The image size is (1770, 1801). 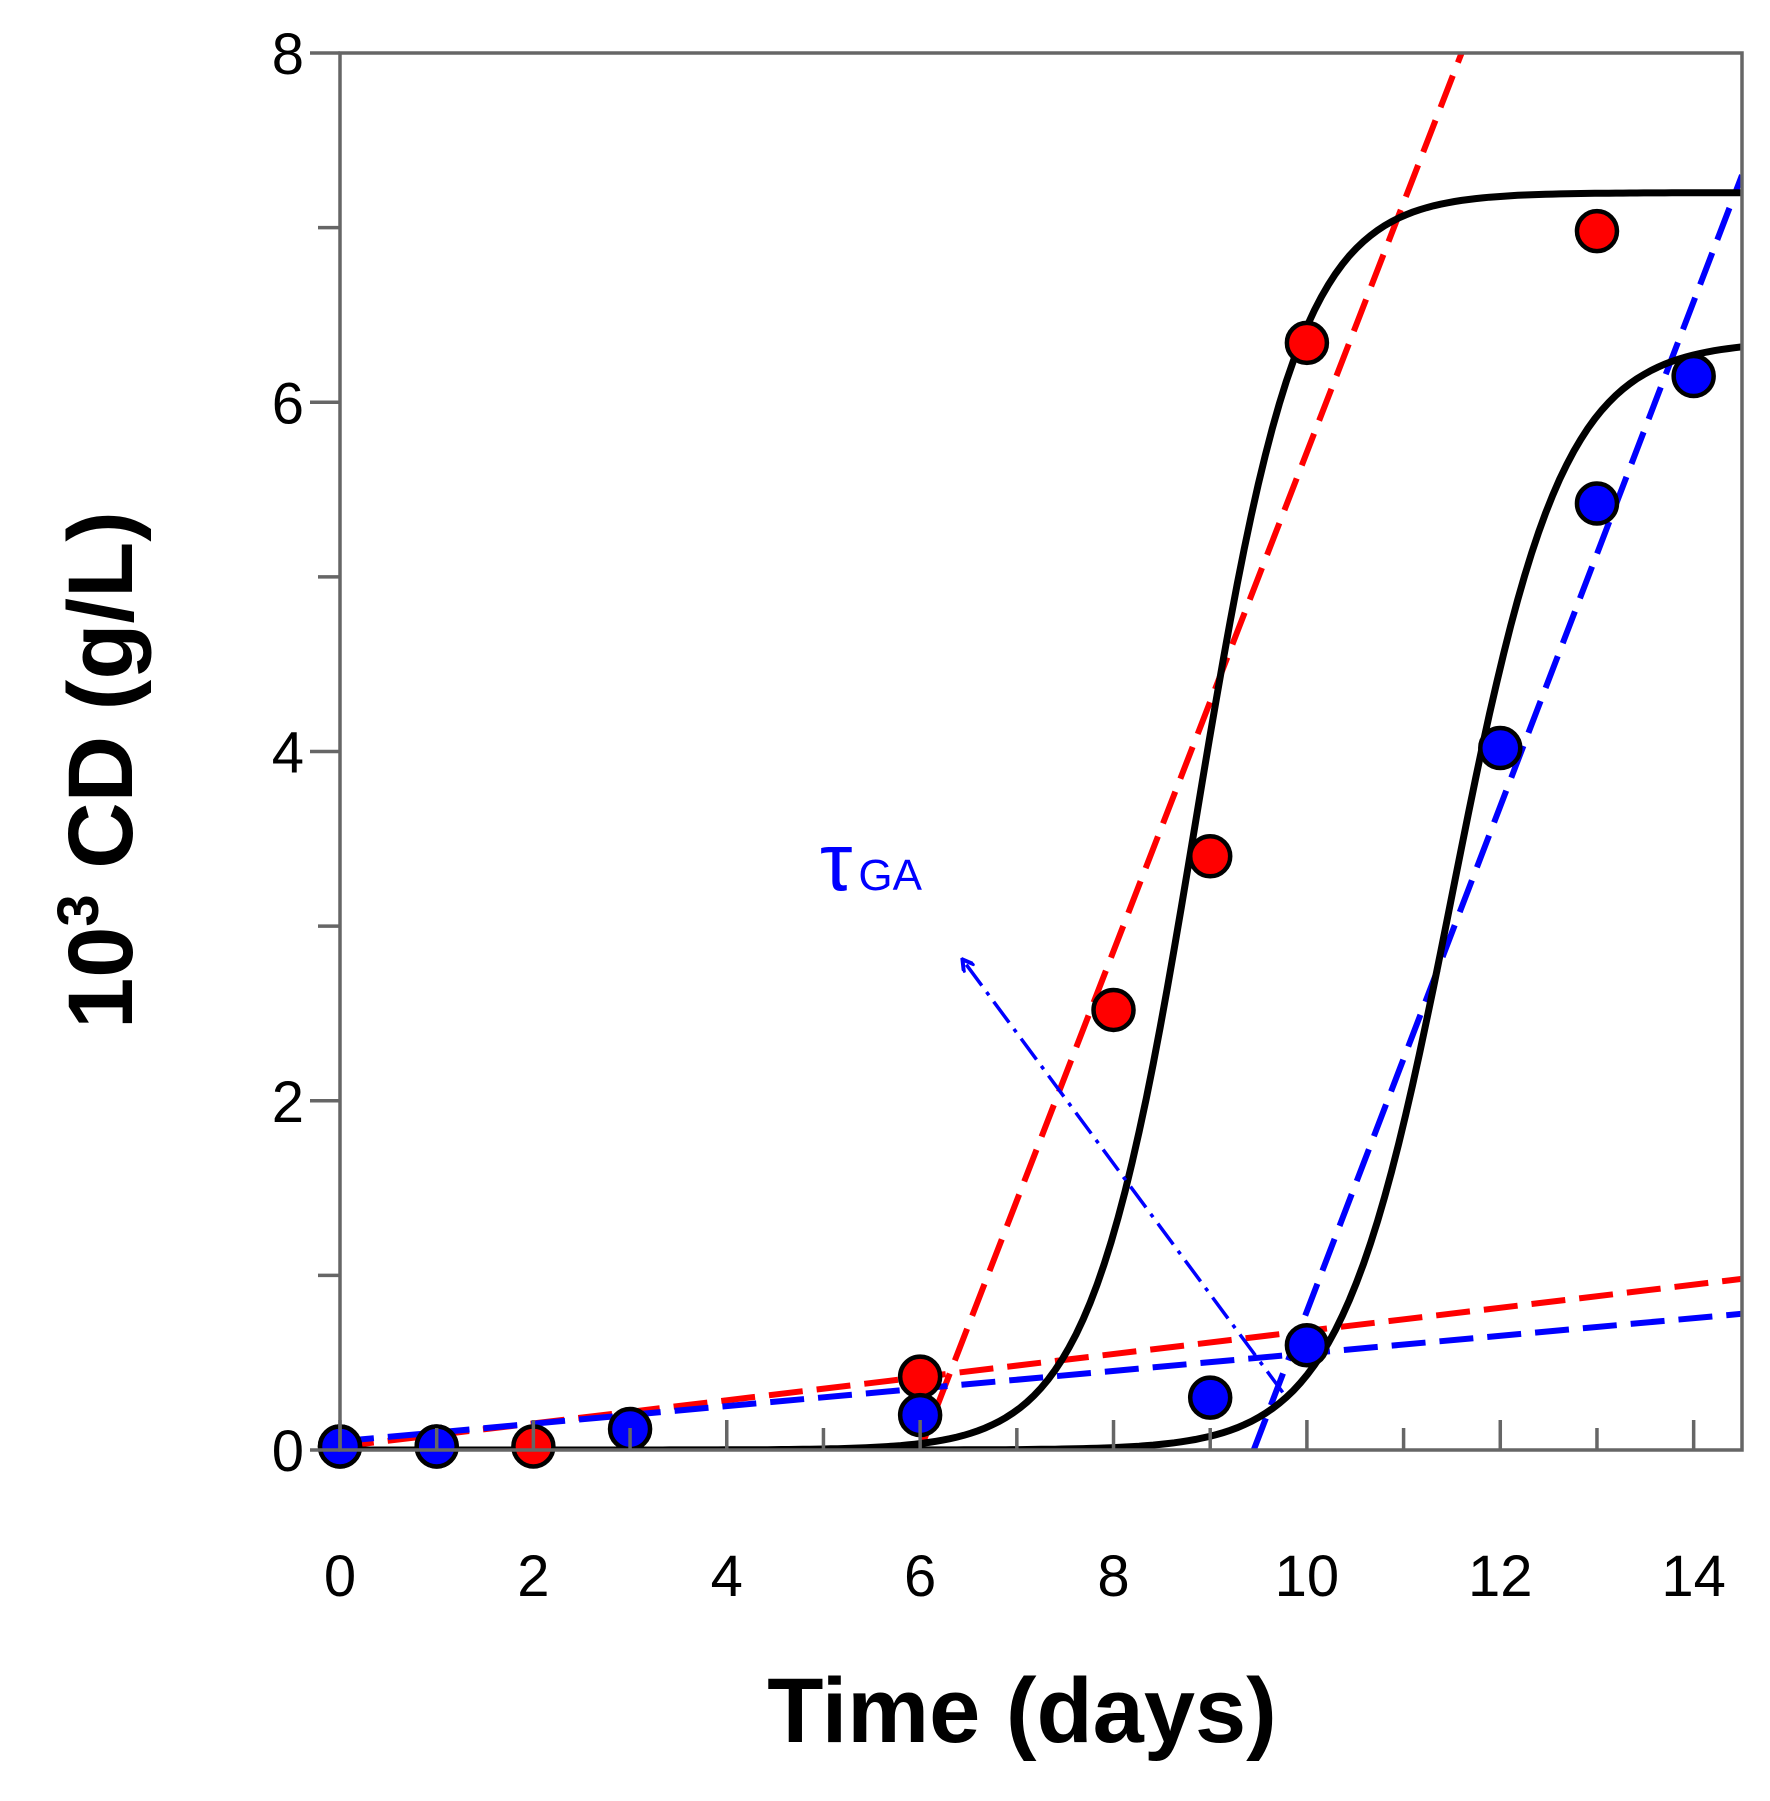 I want to click on y-tick-label-8: 8, so click(x=288, y=54).